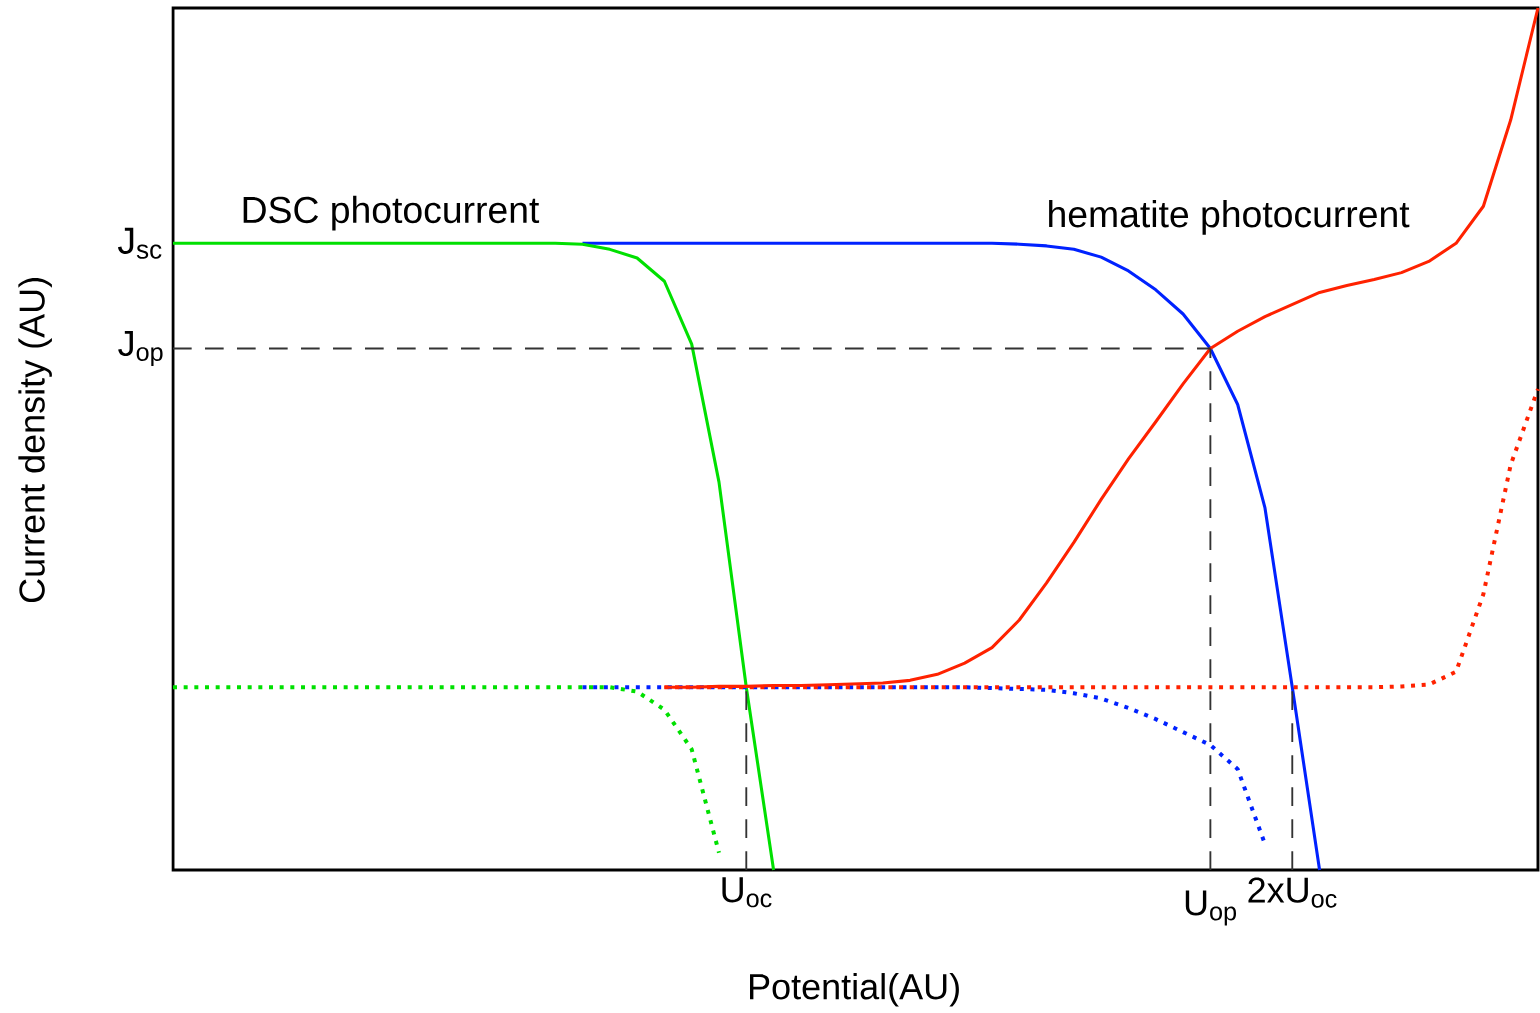 The height and width of the screenshot is (1013, 1540). Describe the element at coordinates (140, 348) in the screenshot. I see `ref-line-label: J$_{op}$` at that location.